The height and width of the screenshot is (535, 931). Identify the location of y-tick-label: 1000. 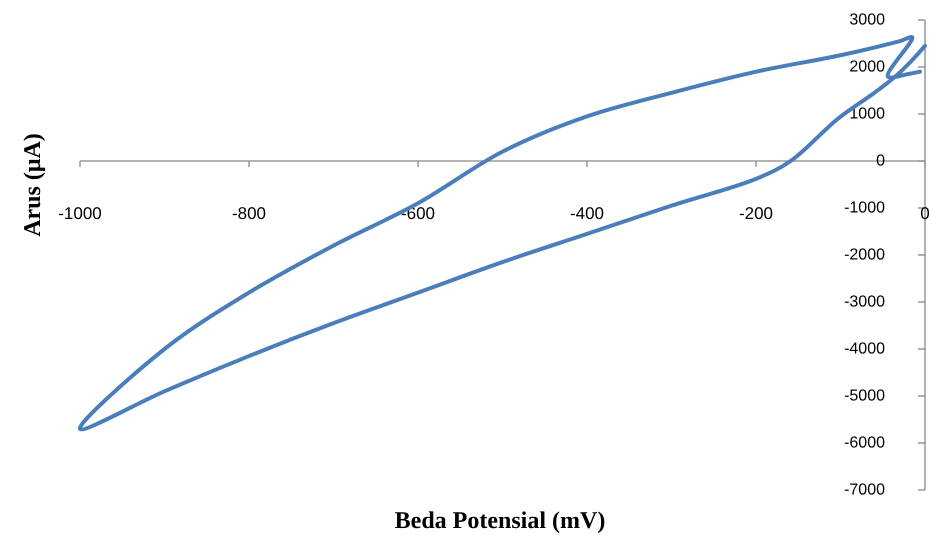
(867, 114).